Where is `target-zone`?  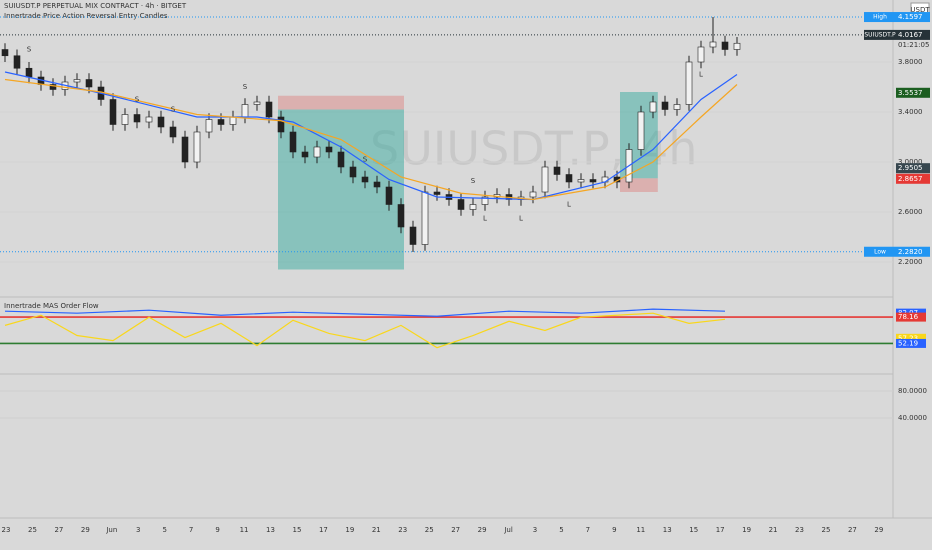
target-zone is located at coordinates (341, 189).